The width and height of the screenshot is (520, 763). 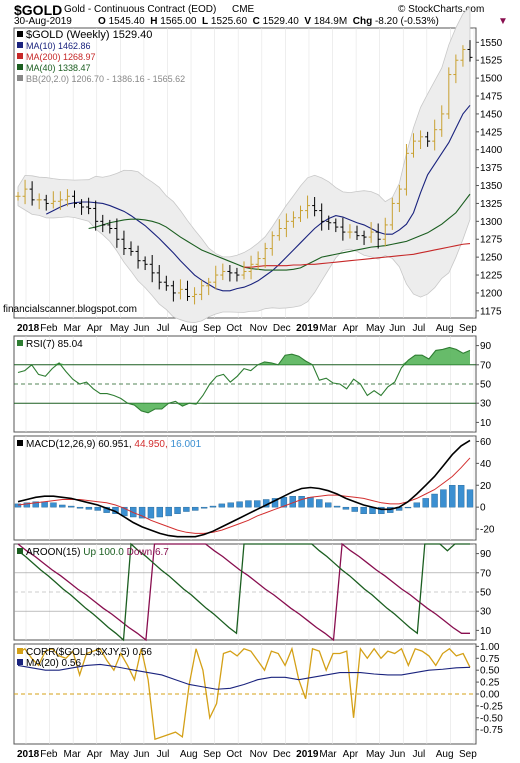 What do you see at coordinates (212, 754) in the screenshot?
I see `x-axis-label-bottom: Sep` at bounding box center [212, 754].